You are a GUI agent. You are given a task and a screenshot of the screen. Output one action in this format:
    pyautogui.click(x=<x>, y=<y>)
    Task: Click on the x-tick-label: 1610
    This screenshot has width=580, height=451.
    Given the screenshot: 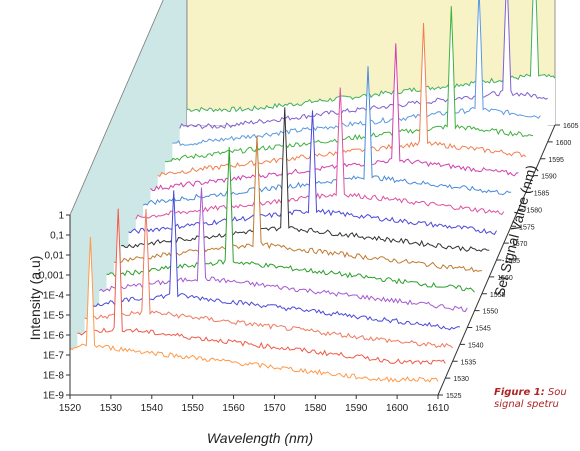 What is the action you would take?
    pyautogui.click(x=438, y=408)
    